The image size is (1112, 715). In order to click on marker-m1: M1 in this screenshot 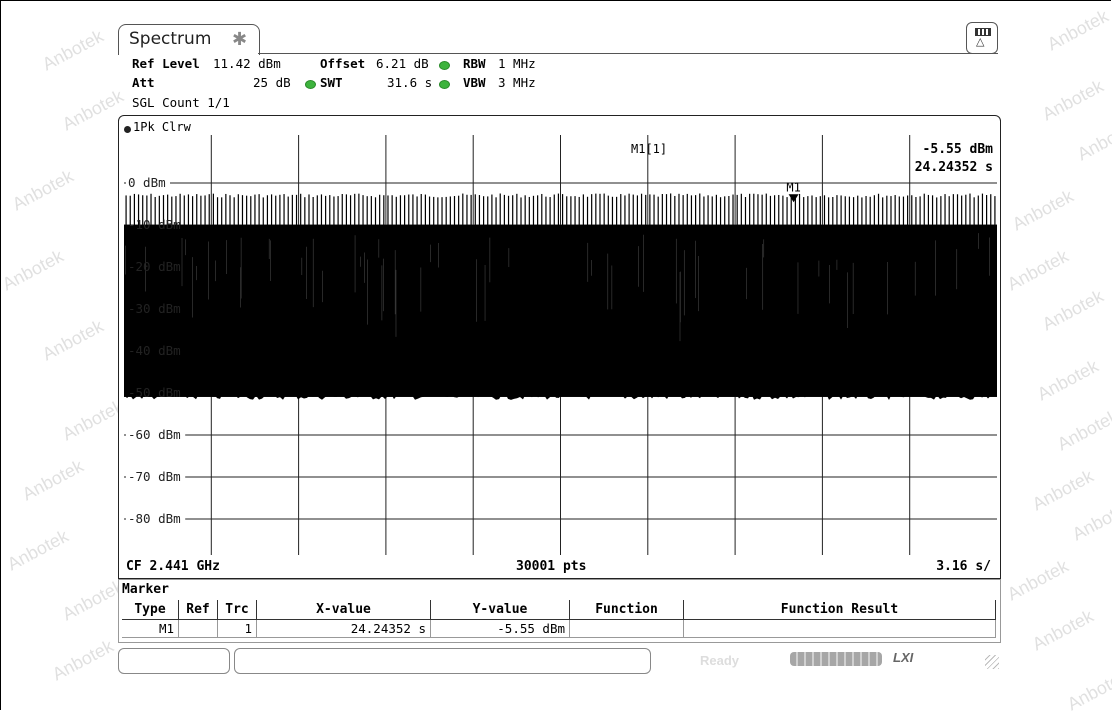, I will do `click(793, 191)`.